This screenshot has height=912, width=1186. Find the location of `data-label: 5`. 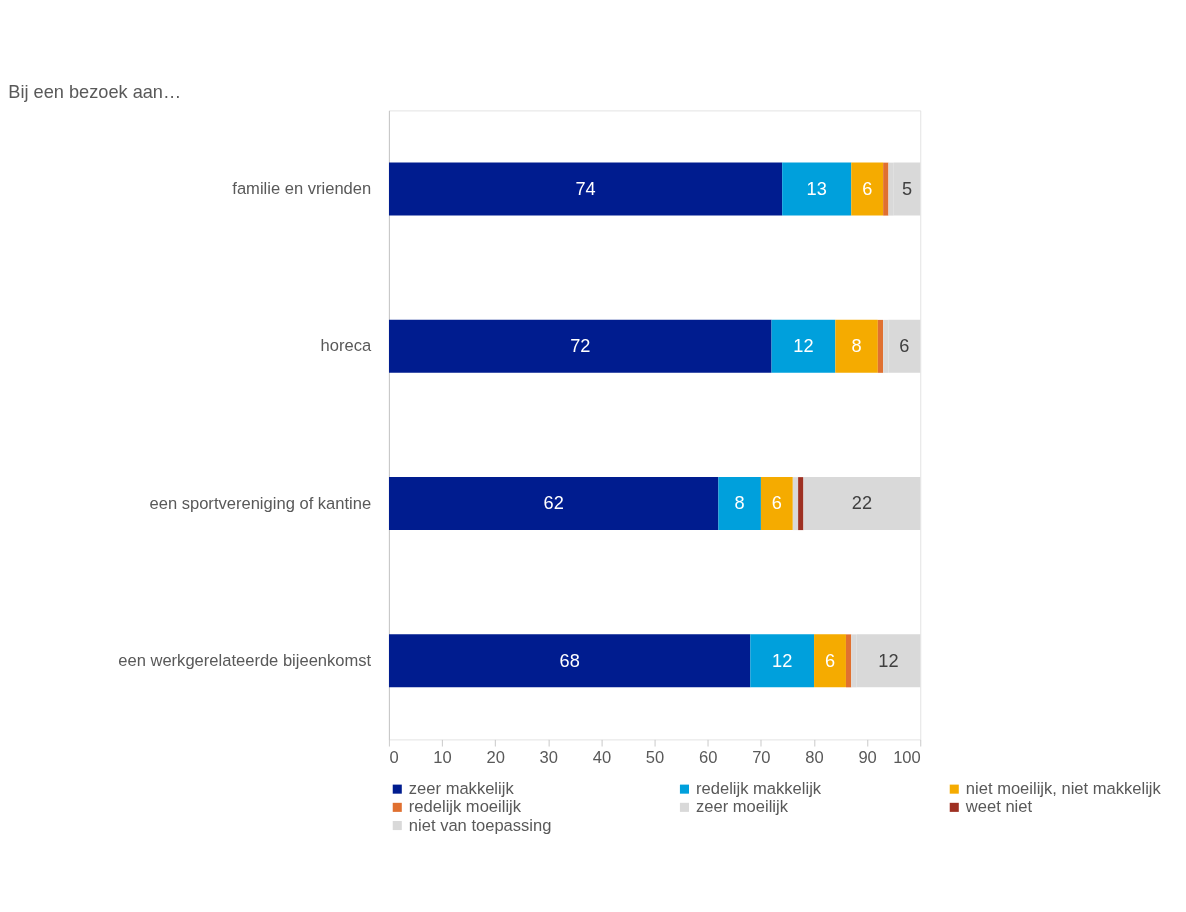

data-label: 5 is located at coordinates (907, 188).